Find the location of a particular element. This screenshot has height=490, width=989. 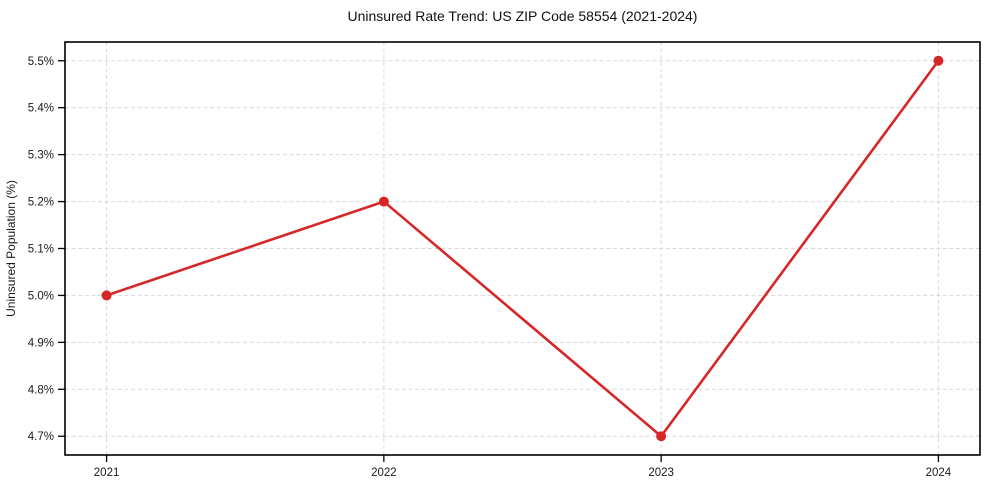

y-tick-label: 4.7% is located at coordinates (41, 437).